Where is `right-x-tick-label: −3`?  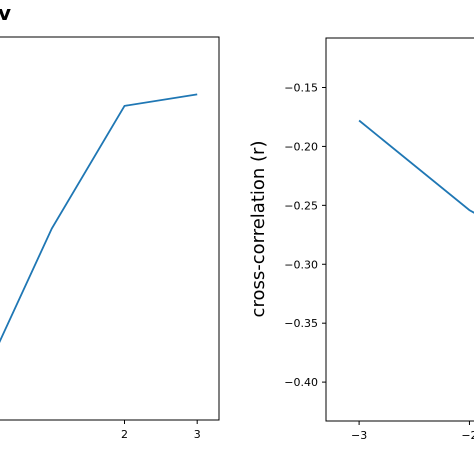 right-x-tick-label: −3 is located at coordinates (359, 435).